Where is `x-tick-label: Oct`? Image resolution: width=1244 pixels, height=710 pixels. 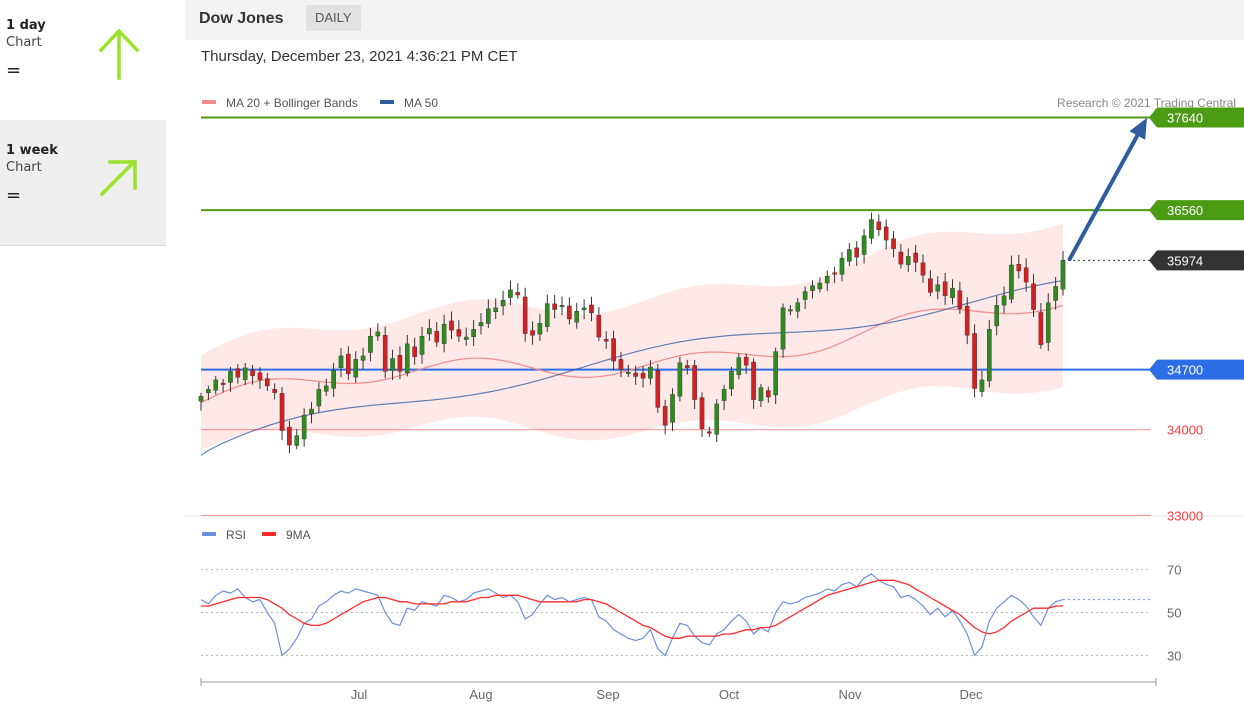 x-tick-label: Oct is located at coordinates (729, 694).